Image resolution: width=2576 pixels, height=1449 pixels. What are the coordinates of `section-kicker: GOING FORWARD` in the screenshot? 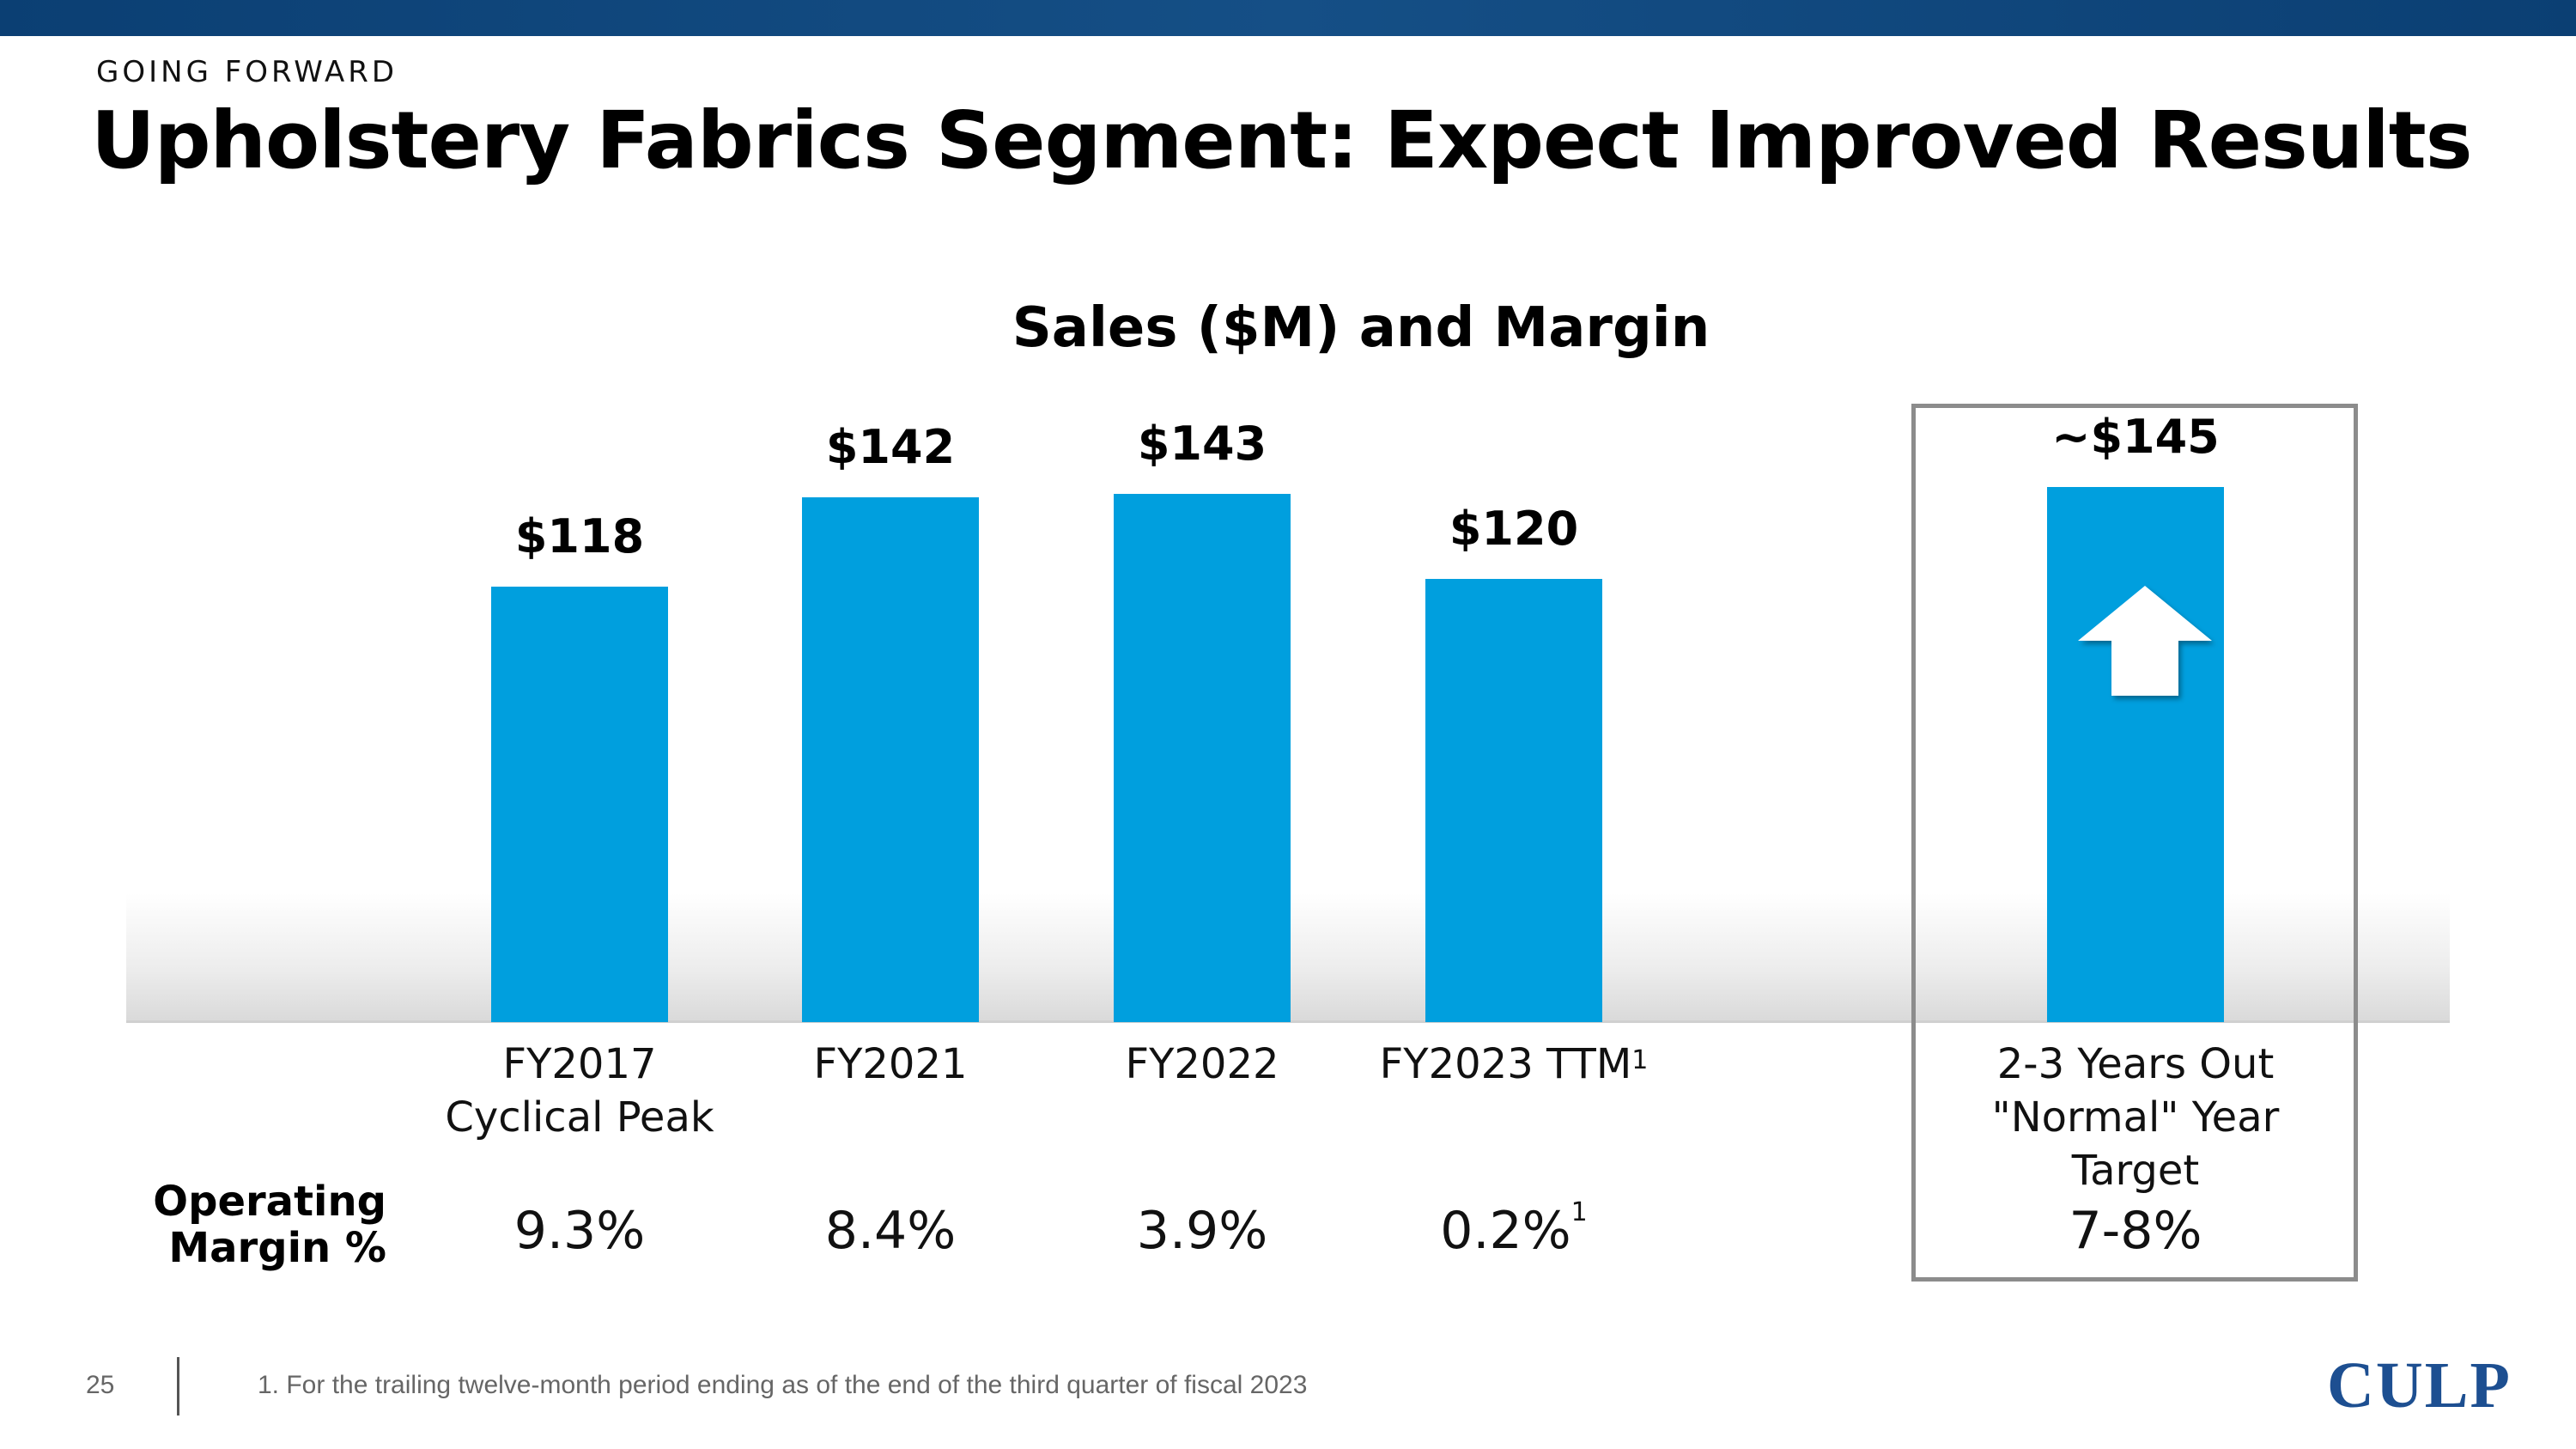 It's located at (247, 72).